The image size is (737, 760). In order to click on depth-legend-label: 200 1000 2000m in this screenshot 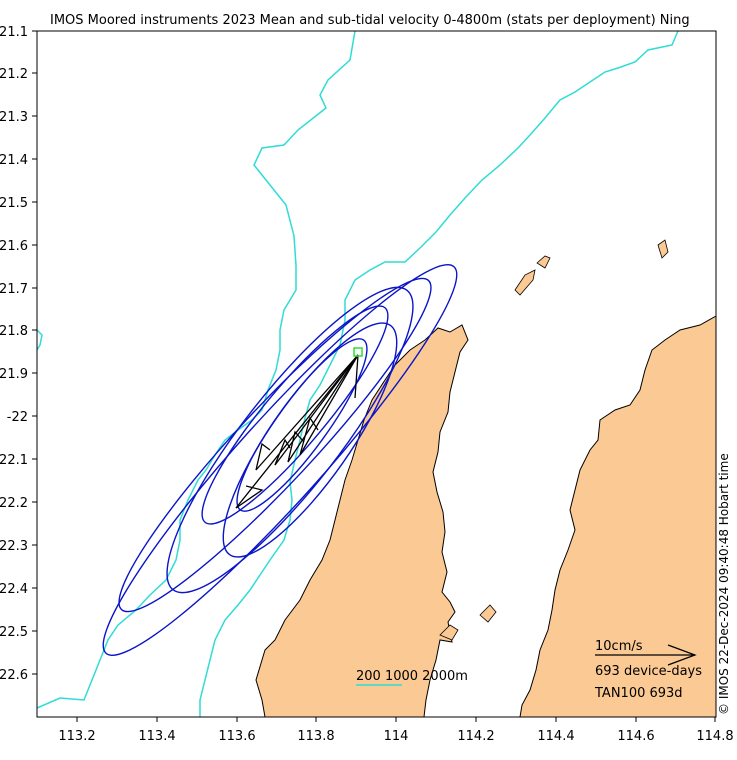, I will do `click(412, 676)`.